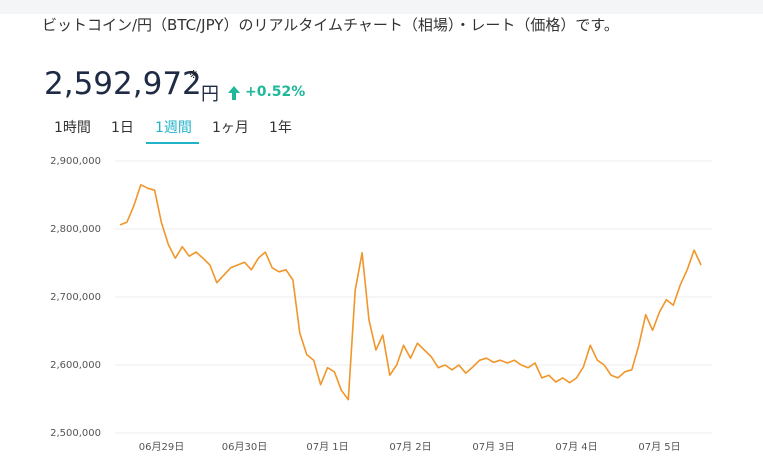 The height and width of the screenshot is (464, 763). Describe the element at coordinates (659, 447) in the screenshot. I see `x-tick-label: 07月 5日` at that location.